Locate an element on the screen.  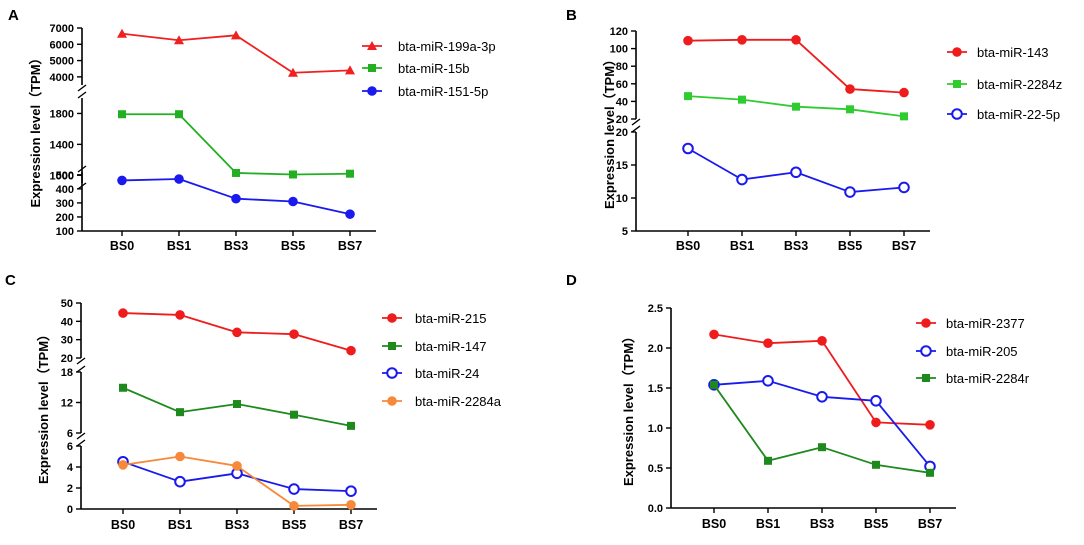
panel-c-y-axis-title: Expression level（TPM） is located at coordinates (43, 406).